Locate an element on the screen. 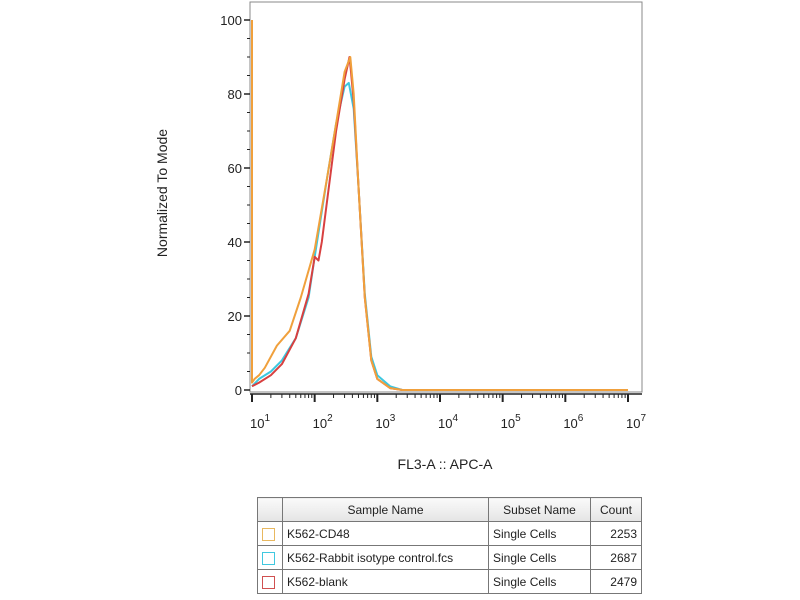 Image resolution: width=800 pixels, height=600 pixels. legend-row: K562-CD48 Single Cells 2253 is located at coordinates (449, 533).